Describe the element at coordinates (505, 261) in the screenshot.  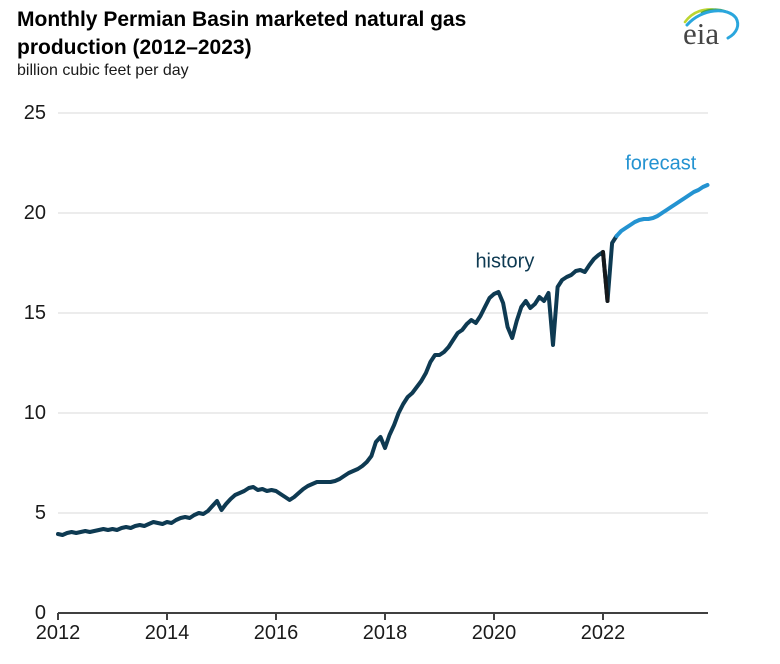
I see `series-label-history: history` at that location.